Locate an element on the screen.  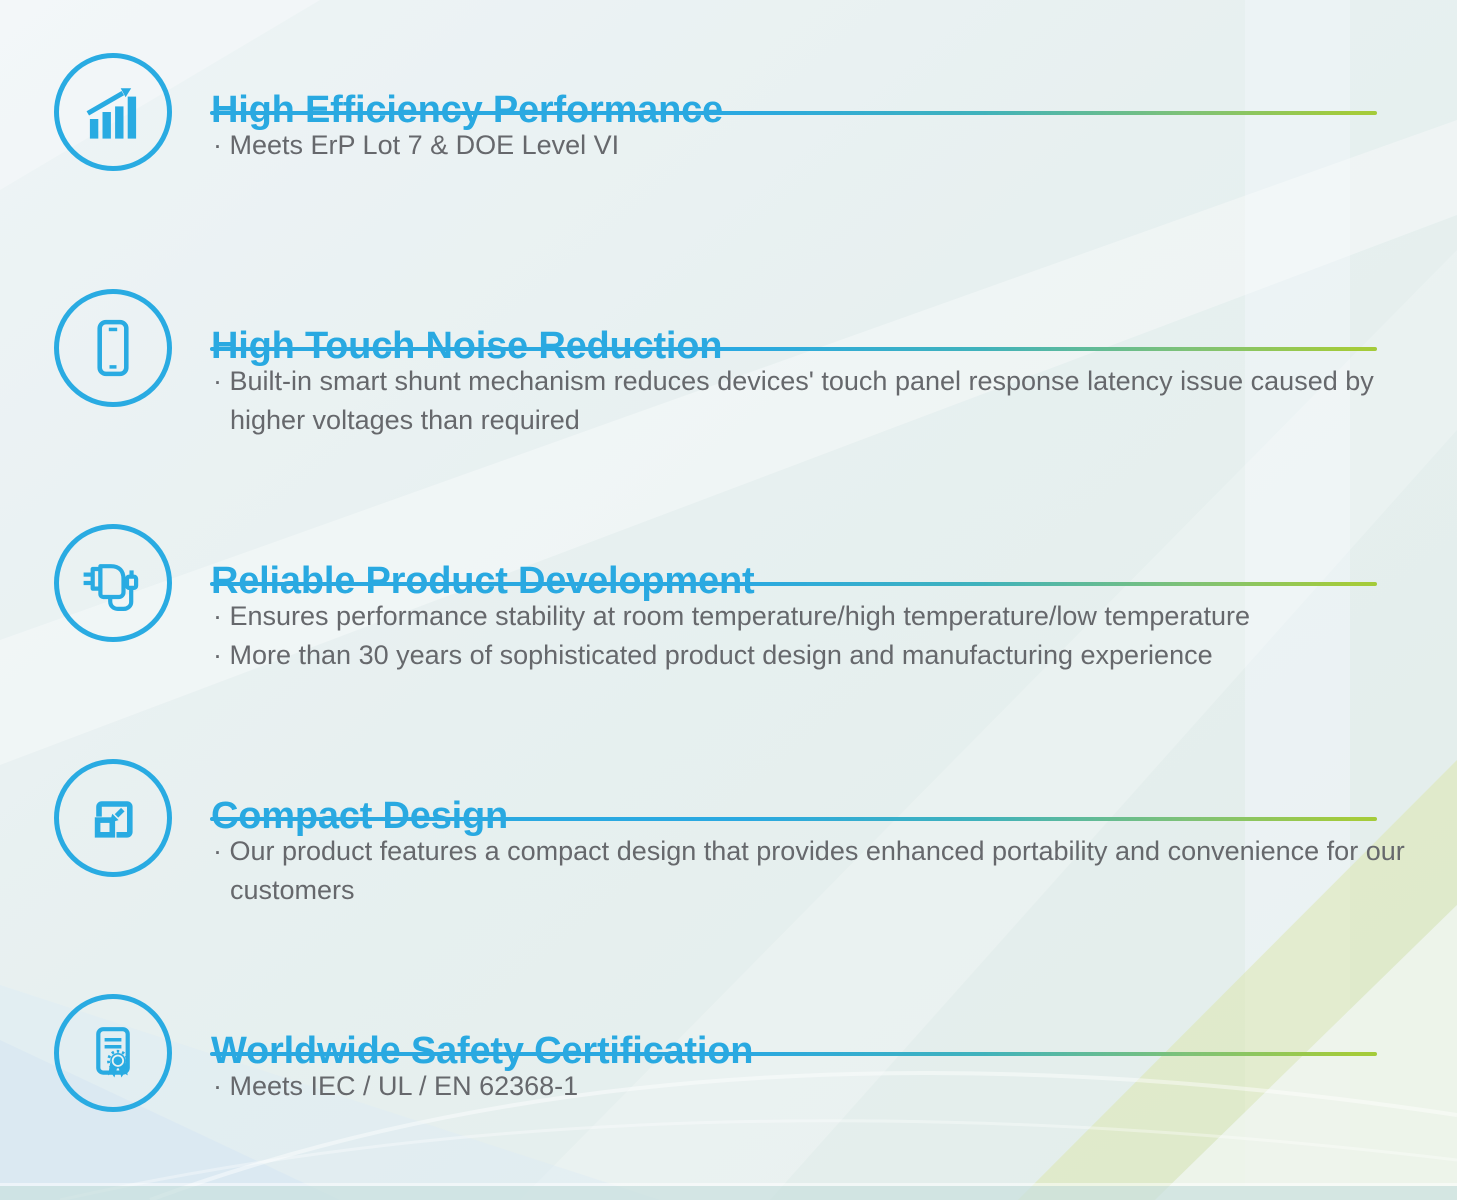
power-adapter-icon is located at coordinates (111, 587).